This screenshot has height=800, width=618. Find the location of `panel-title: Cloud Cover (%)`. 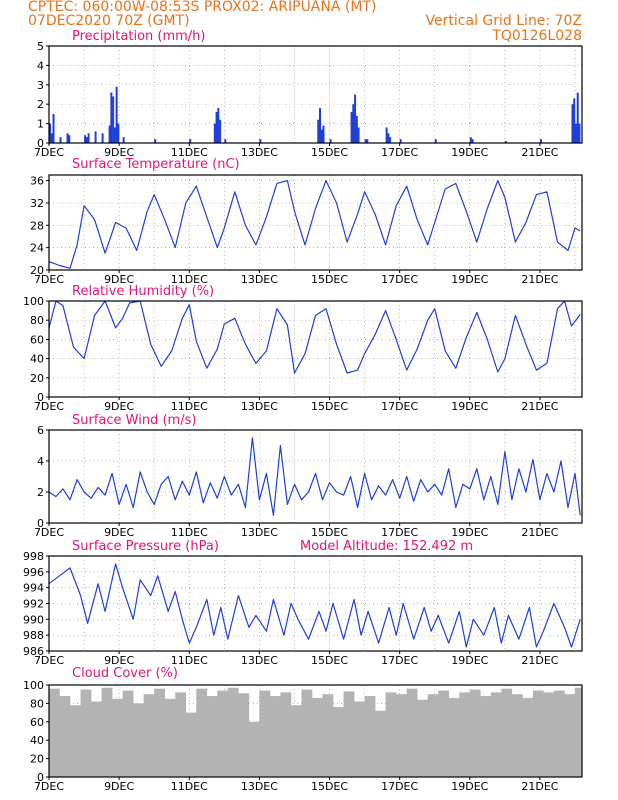

panel-title: Cloud Cover (%) is located at coordinates (125, 673).